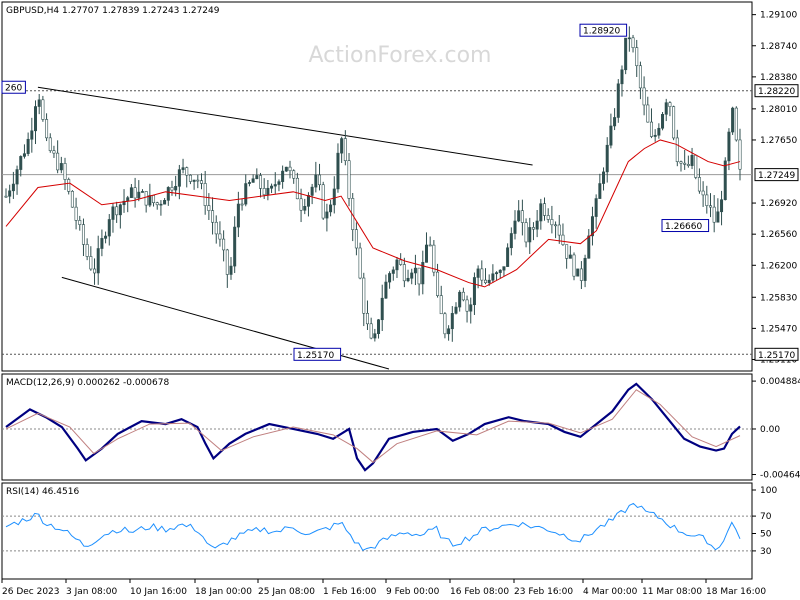  I want to click on price-tick-label: 1.29100, so click(778, 16).